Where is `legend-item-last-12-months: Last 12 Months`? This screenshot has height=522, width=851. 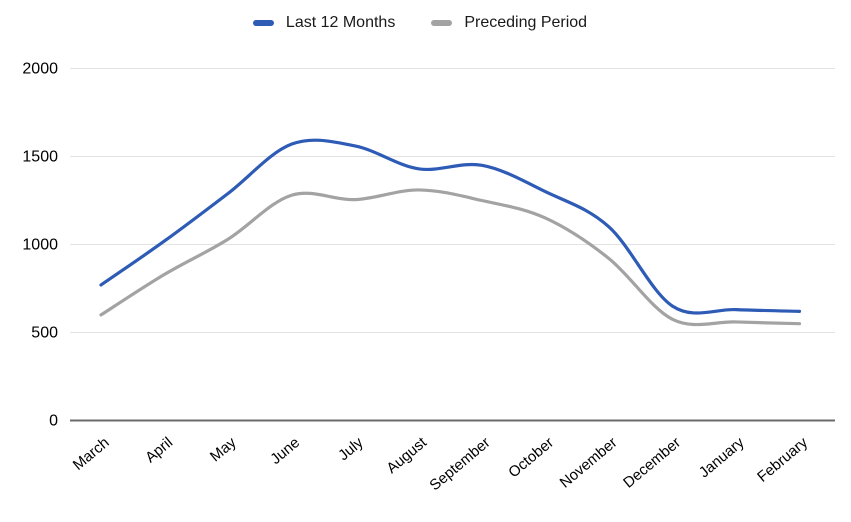
legend-item-last-12-months: Last 12 Months is located at coordinates (324, 23).